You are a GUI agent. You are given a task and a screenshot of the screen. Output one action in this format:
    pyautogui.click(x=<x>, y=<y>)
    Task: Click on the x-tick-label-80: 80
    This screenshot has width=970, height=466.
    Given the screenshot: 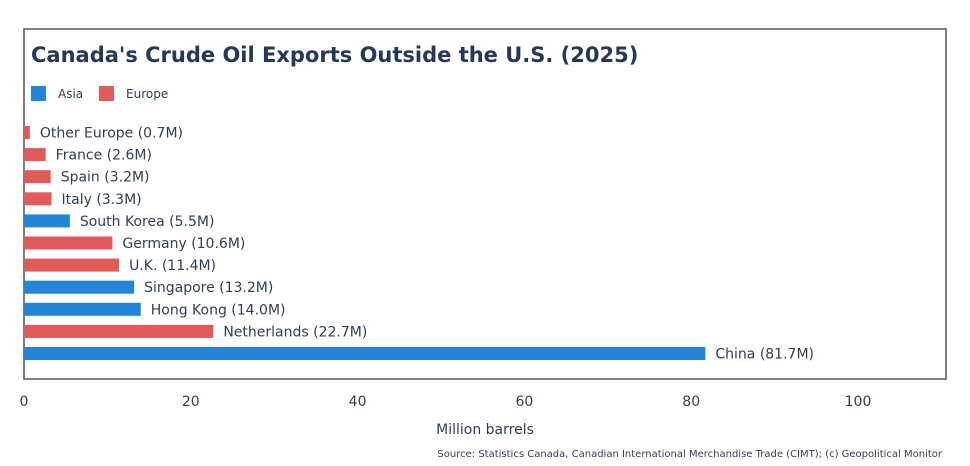 What is the action you would take?
    pyautogui.click(x=691, y=402)
    